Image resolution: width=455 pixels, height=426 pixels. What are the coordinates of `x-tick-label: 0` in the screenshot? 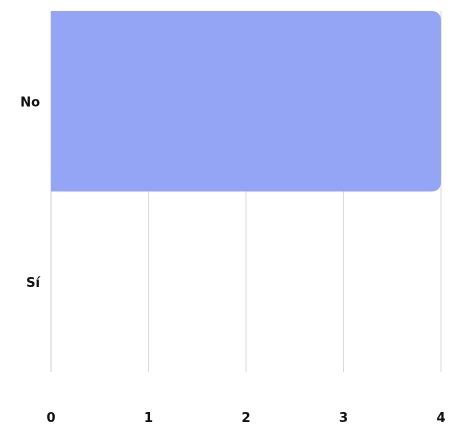 It's located at (50, 418).